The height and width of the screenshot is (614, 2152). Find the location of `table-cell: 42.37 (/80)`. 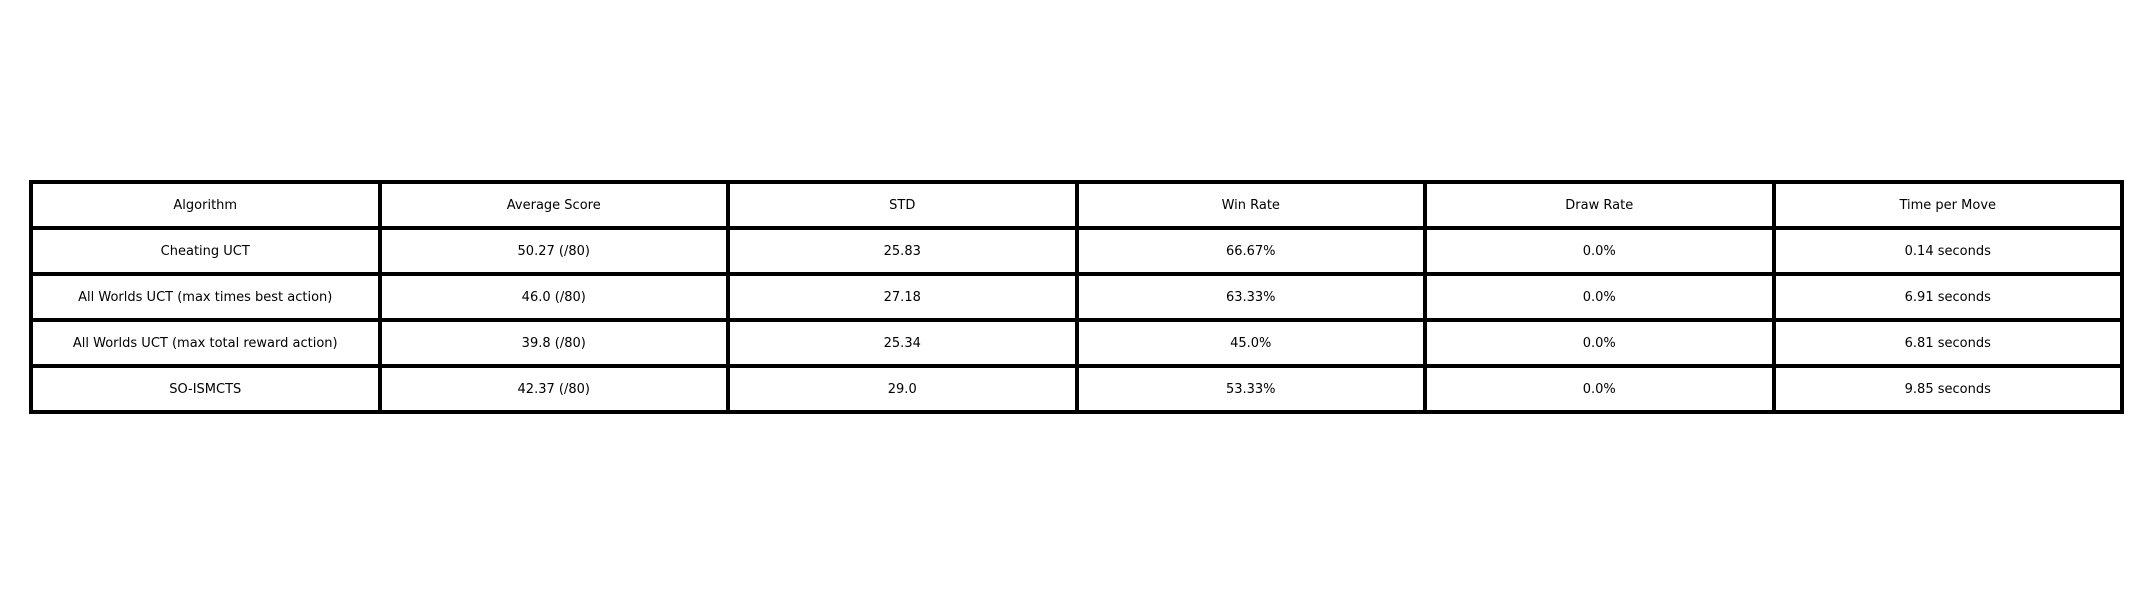

table-cell: 42.37 (/80) is located at coordinates (553, 389).